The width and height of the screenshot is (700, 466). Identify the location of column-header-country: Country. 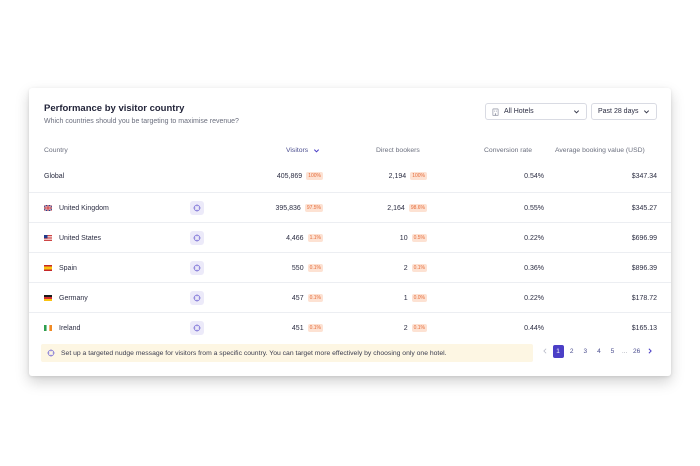
(56, 150).